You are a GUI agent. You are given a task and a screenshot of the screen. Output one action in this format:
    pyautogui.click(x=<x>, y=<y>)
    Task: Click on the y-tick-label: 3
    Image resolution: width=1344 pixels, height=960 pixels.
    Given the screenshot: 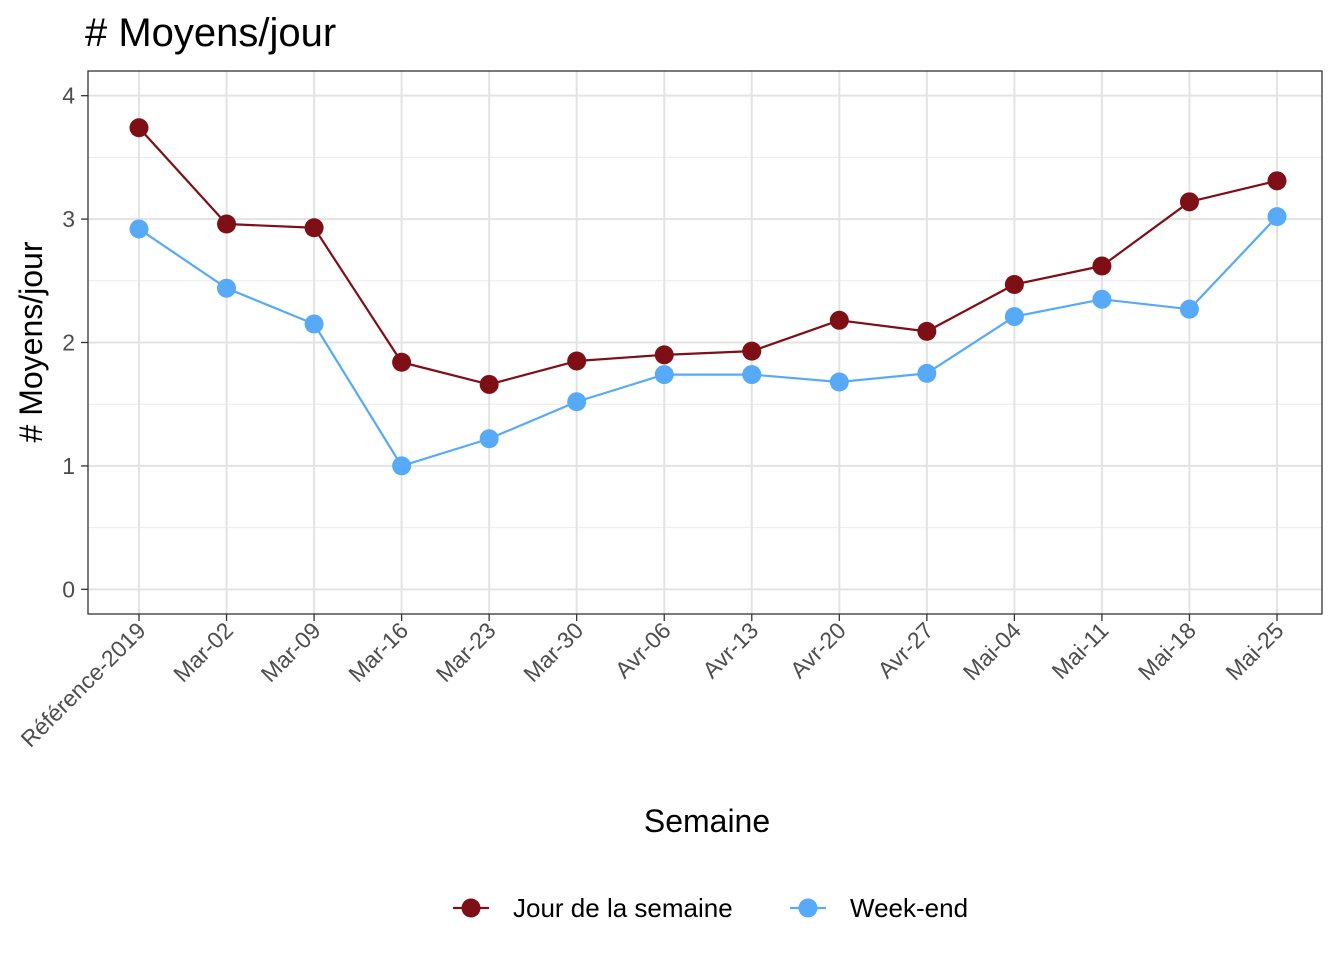 What is the action you would take?
    pyautogui.click(x=68, y=219)
    